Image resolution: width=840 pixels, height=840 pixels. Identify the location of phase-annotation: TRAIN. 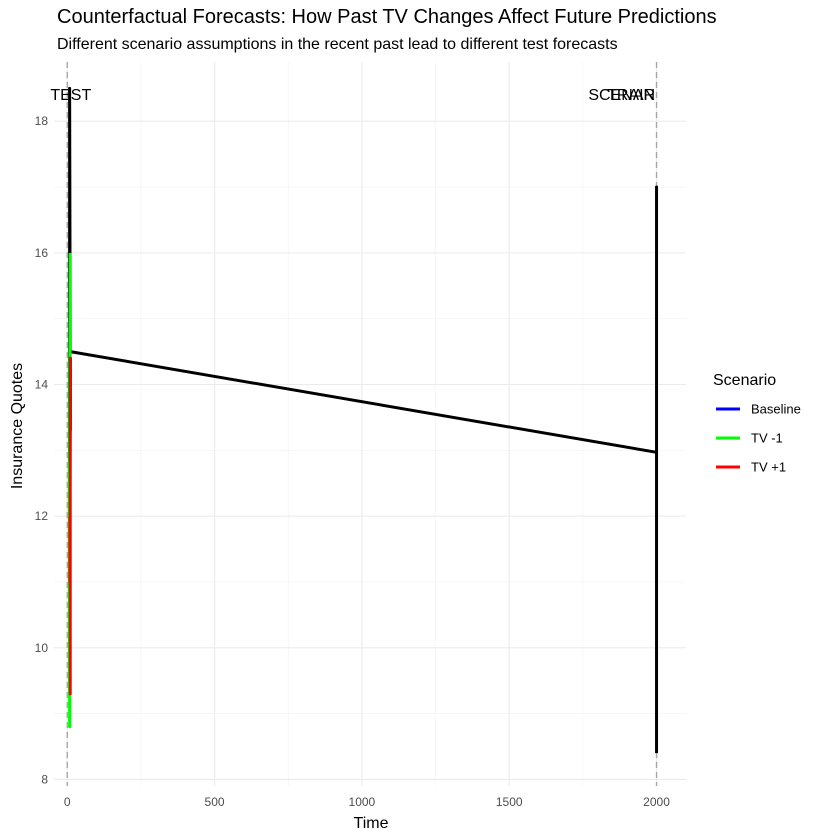
(631, 95).